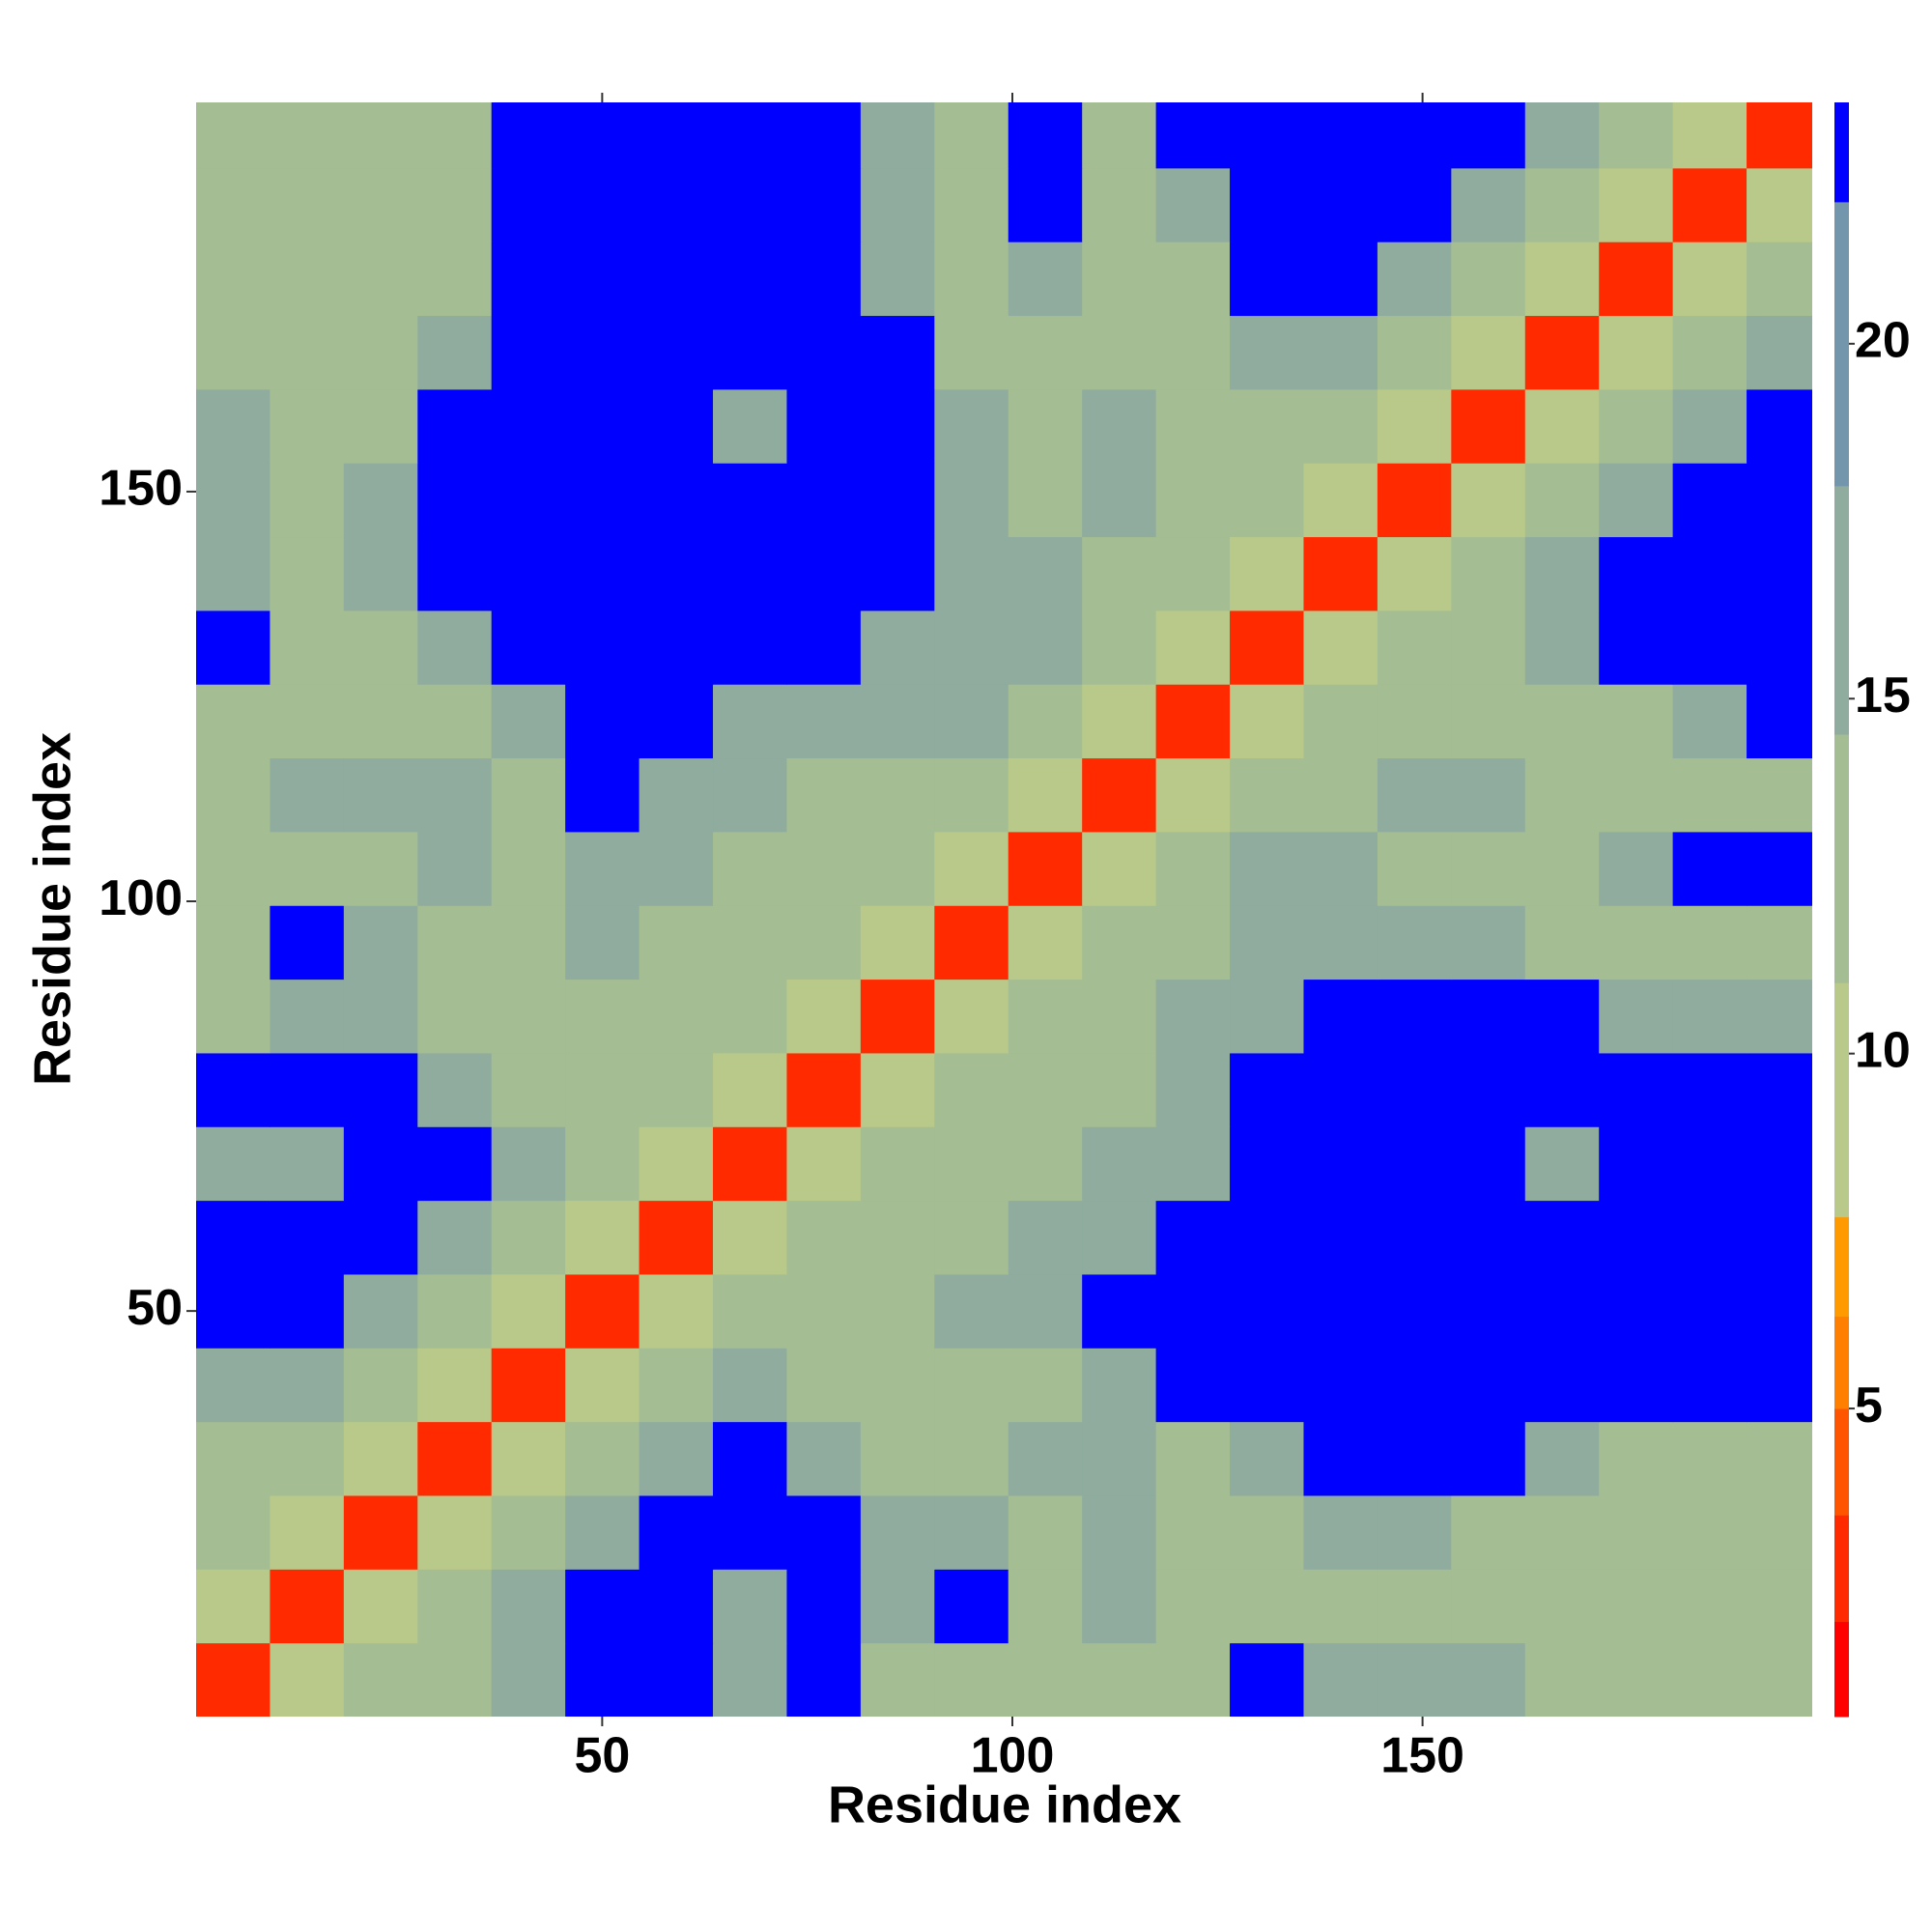 This screenshot has width=1932, height=1932. What do you see at coordinates (141, 489) in the screenshot?
I see `y-tick-label: 150` at bounding box center [141, 489].